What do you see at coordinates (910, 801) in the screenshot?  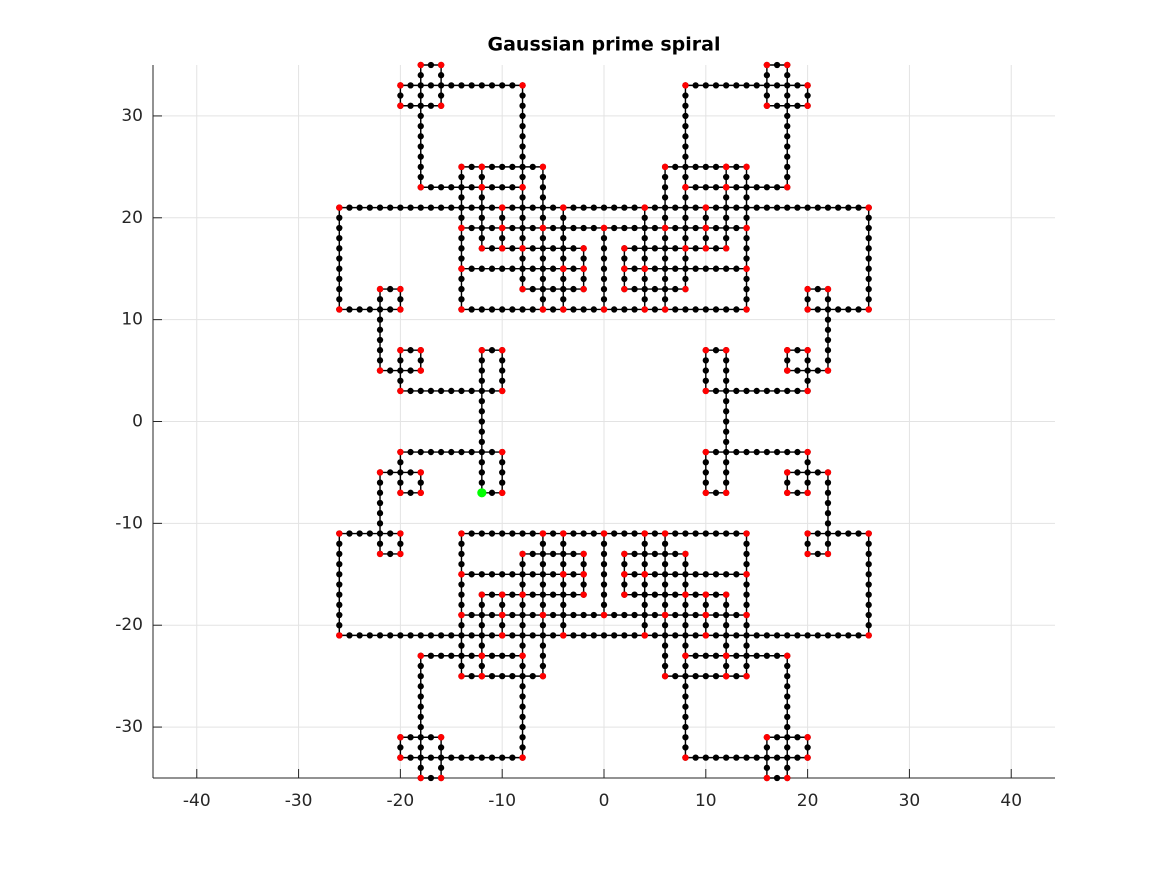 I see `x-tick-label: 30` at bounding box center [910, 801].